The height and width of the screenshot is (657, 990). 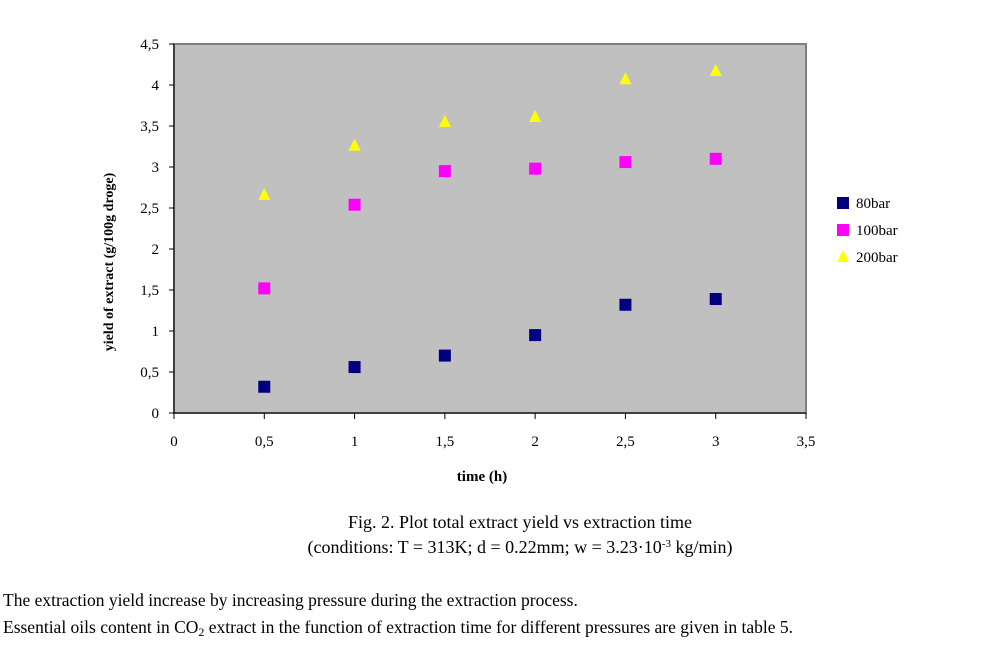 I want to click on legend-marker-200bar, so click(x=843, y=256).